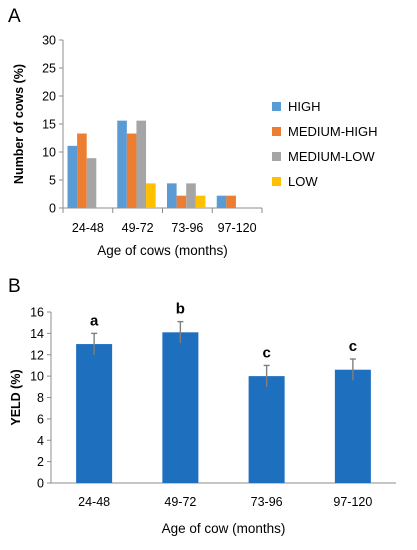 This screenshot has width=417, height=550. What do you see at coordinates (14, 16) in the screenshot?
I see `panel-label-a: A` at bounding box center [14, 16].